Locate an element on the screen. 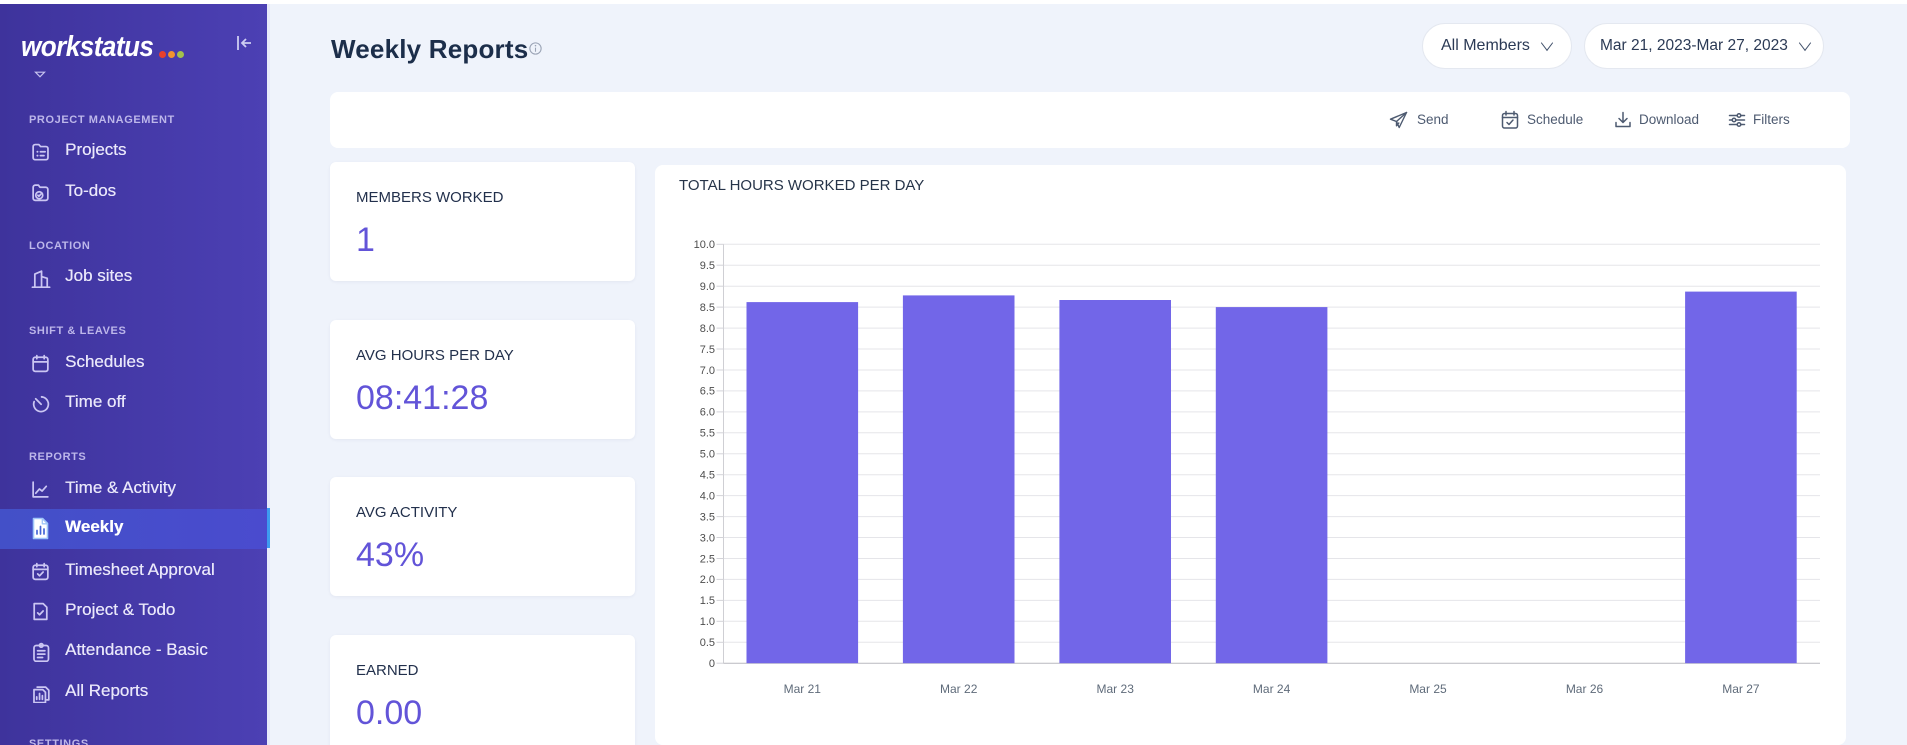  svg-text: 1.5 is located at coordinates (707, 601).